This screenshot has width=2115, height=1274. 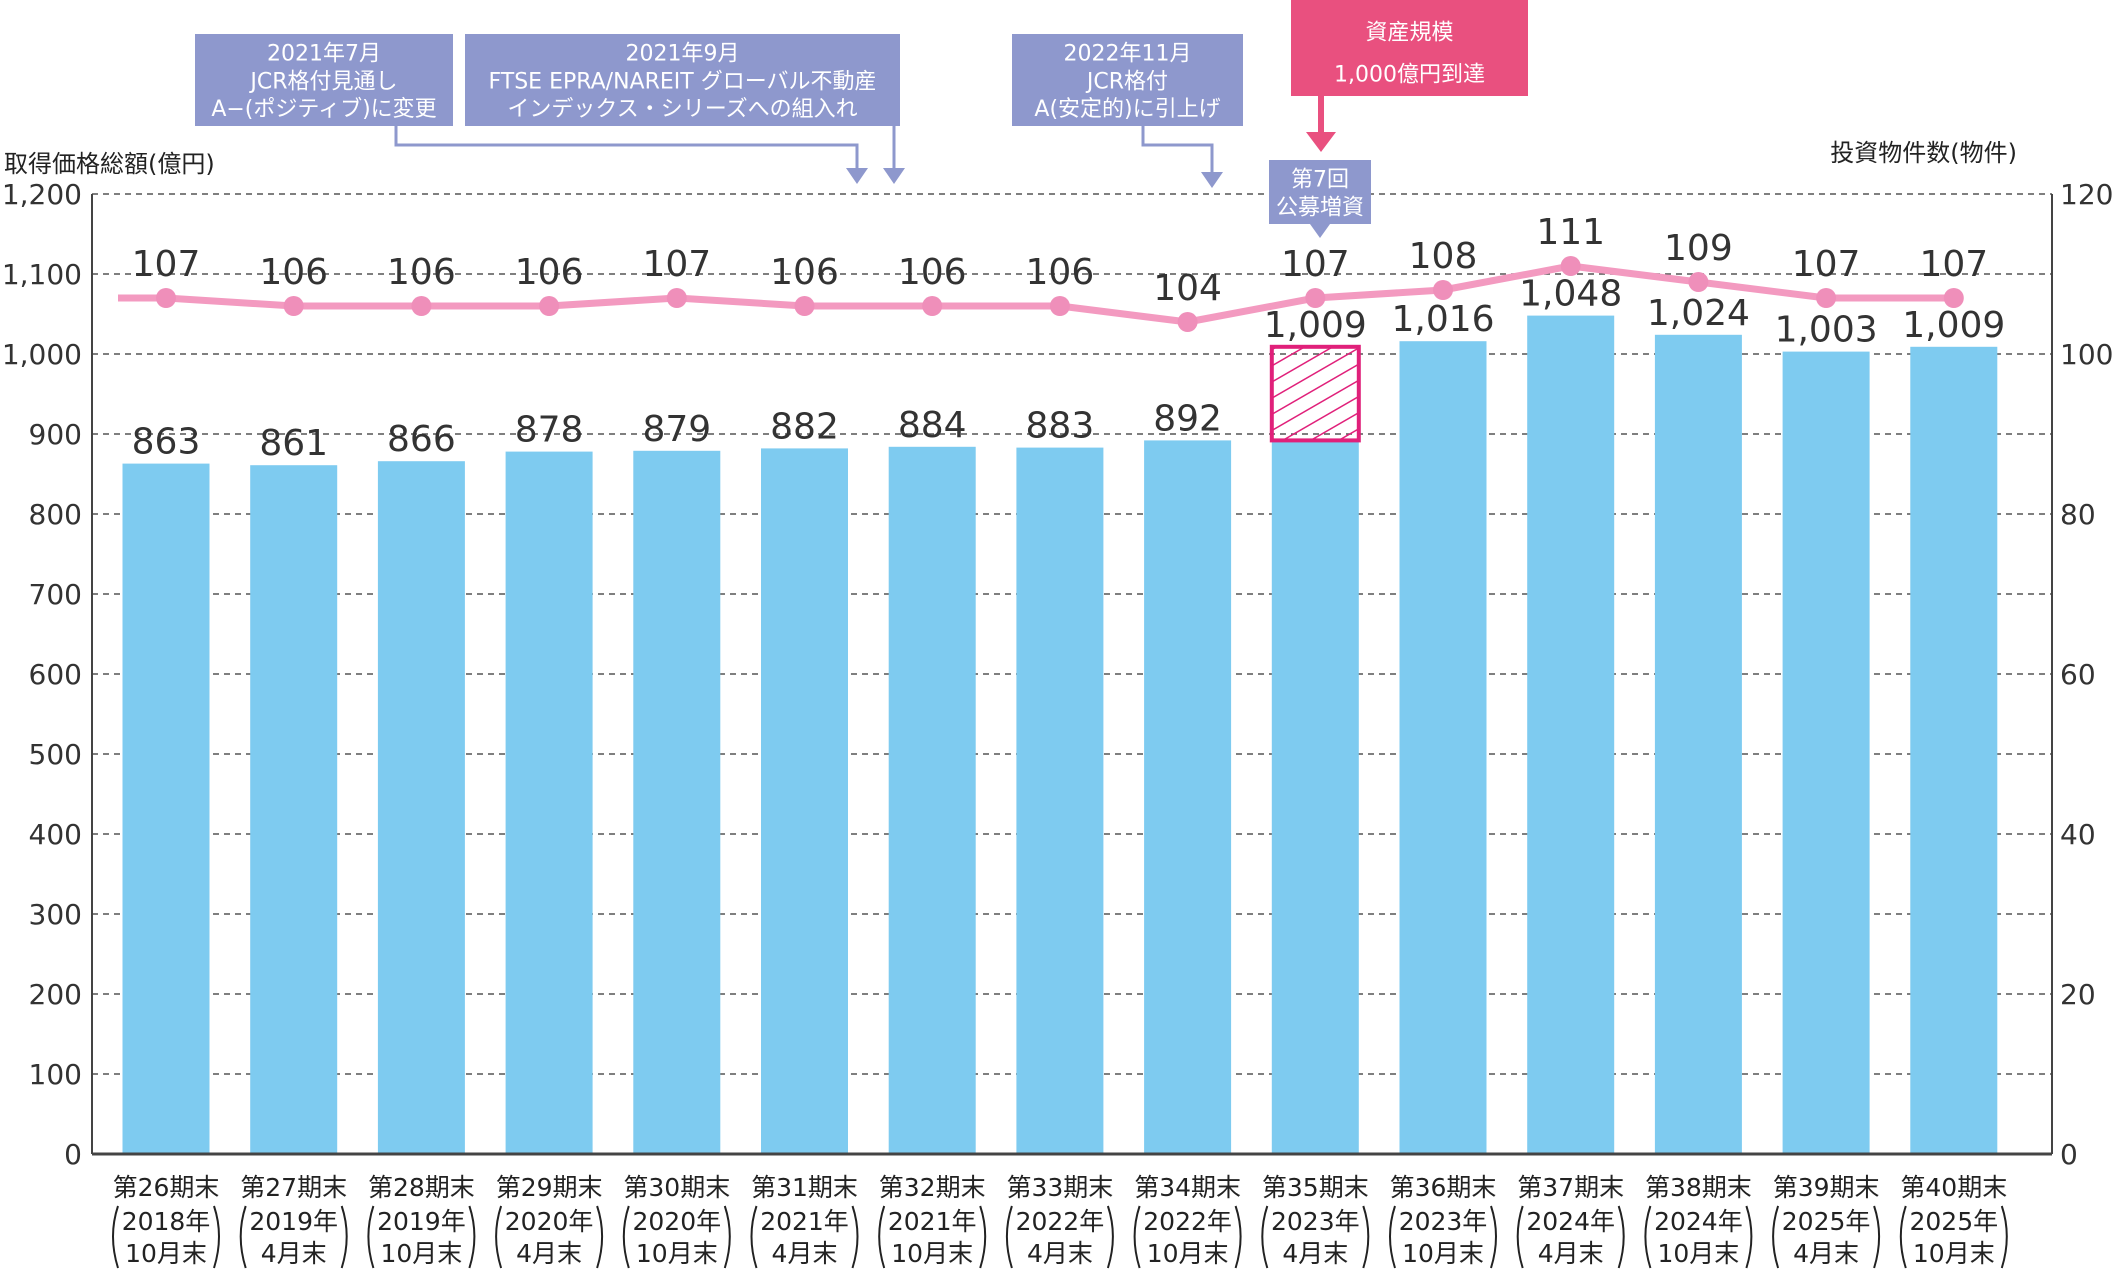 What do you see at coordinates (1923, 153) in the screenshot?
I see `right-axis-title: 投資物件数(物件)` at bounding box center [1923, 153].